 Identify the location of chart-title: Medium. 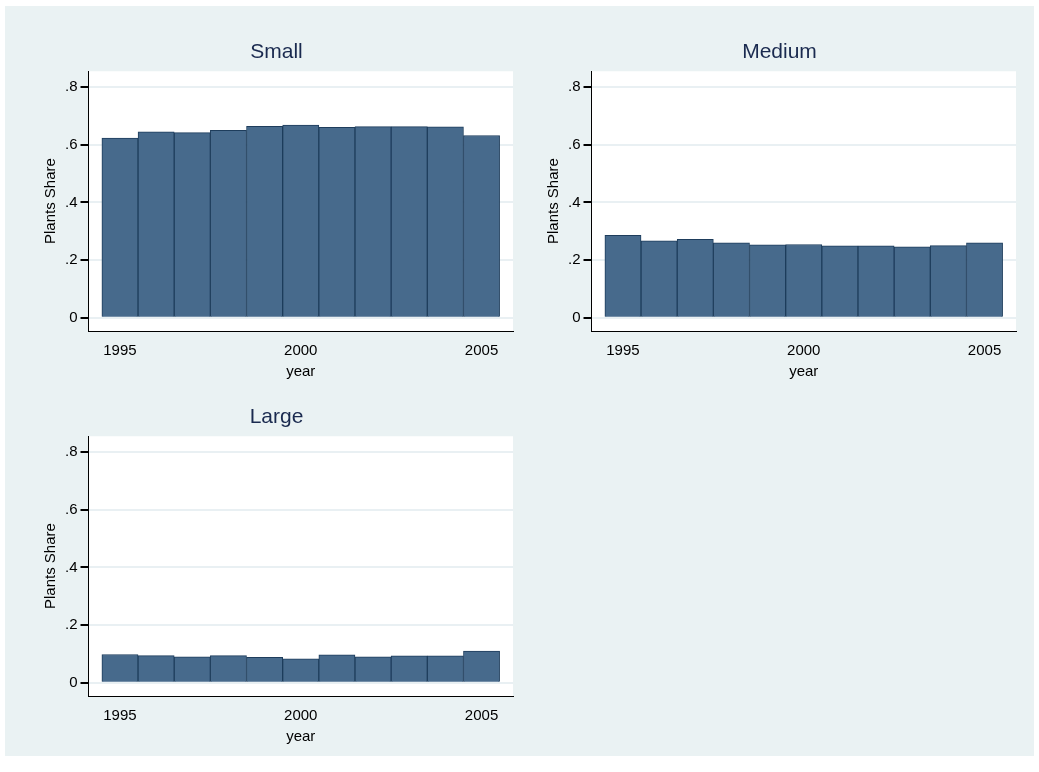
(779, 51).